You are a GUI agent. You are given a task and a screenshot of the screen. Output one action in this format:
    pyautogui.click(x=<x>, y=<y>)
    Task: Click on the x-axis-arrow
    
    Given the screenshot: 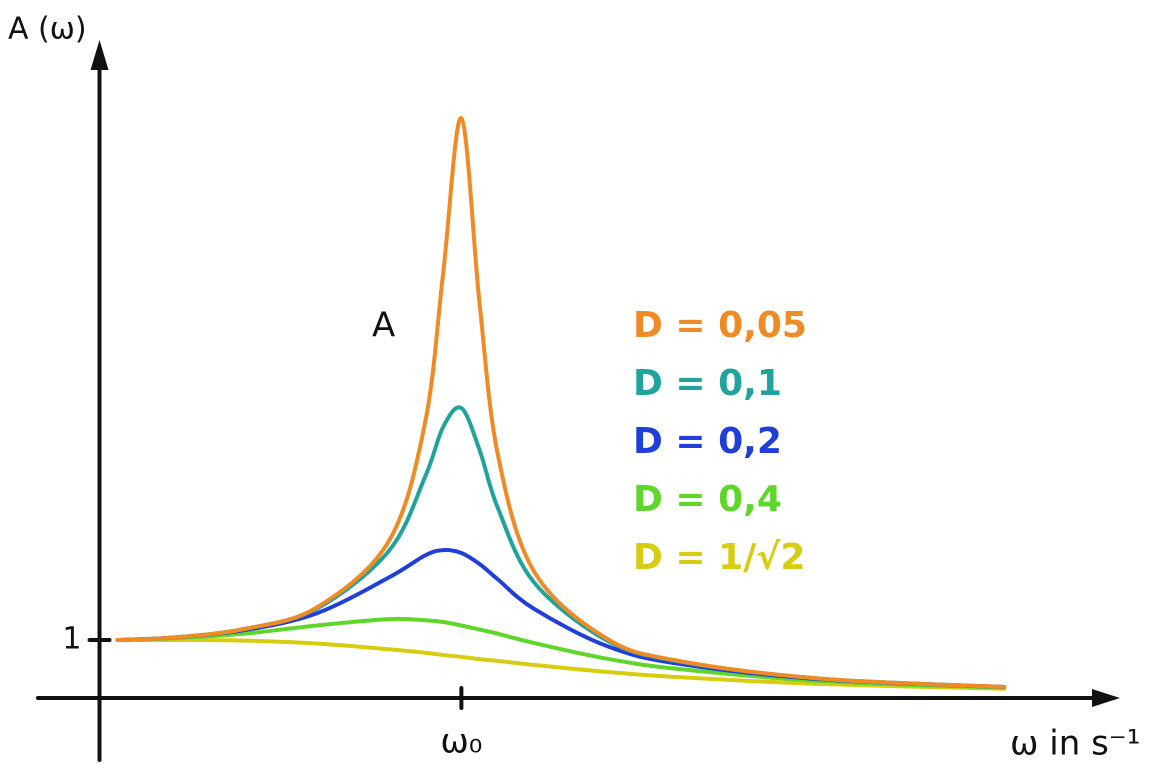 What is the action you would take?
    pyautogui.click(x=1106, y=697)
    